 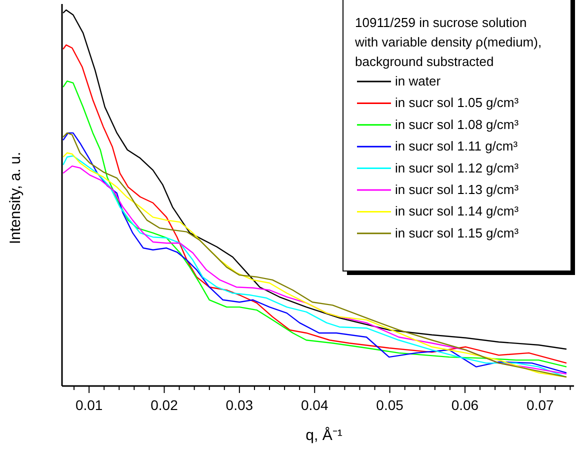 I want to click on legend-label: in sucr sol 1.11 g/cm³, so click(x=456, y=146).